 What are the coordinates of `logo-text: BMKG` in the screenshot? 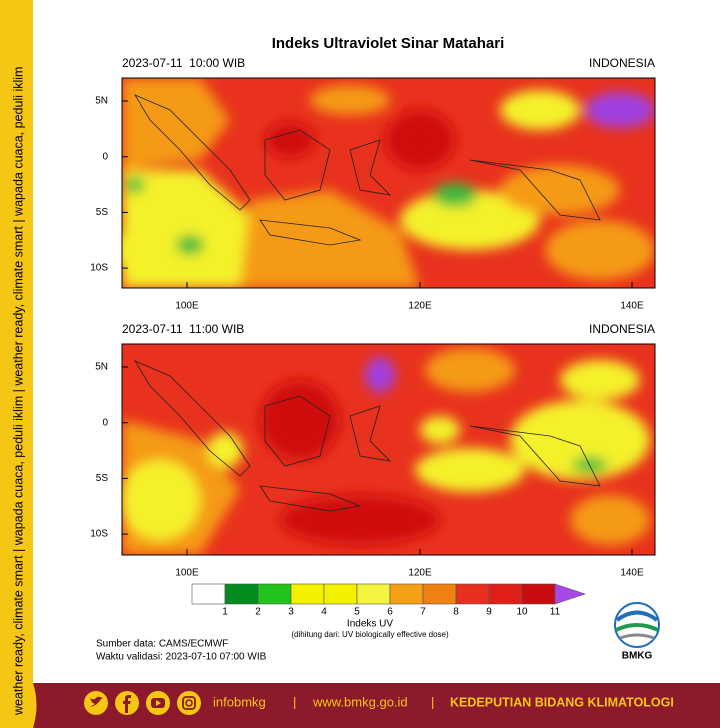 It's located at (637, 656).